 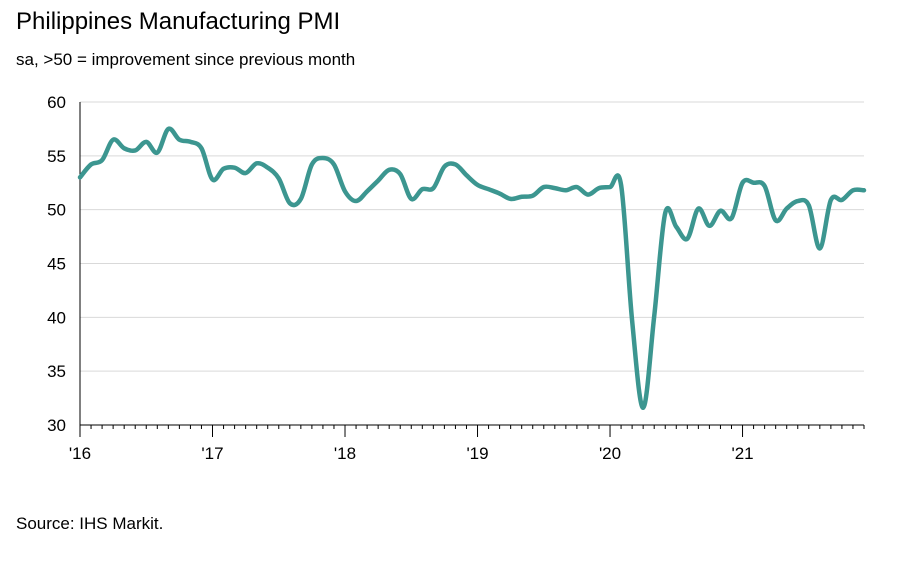 What do you see at coordinates (477, 453) in the screenshot?
I see `x-tick-label: '19` at bounding box center [477, 453].